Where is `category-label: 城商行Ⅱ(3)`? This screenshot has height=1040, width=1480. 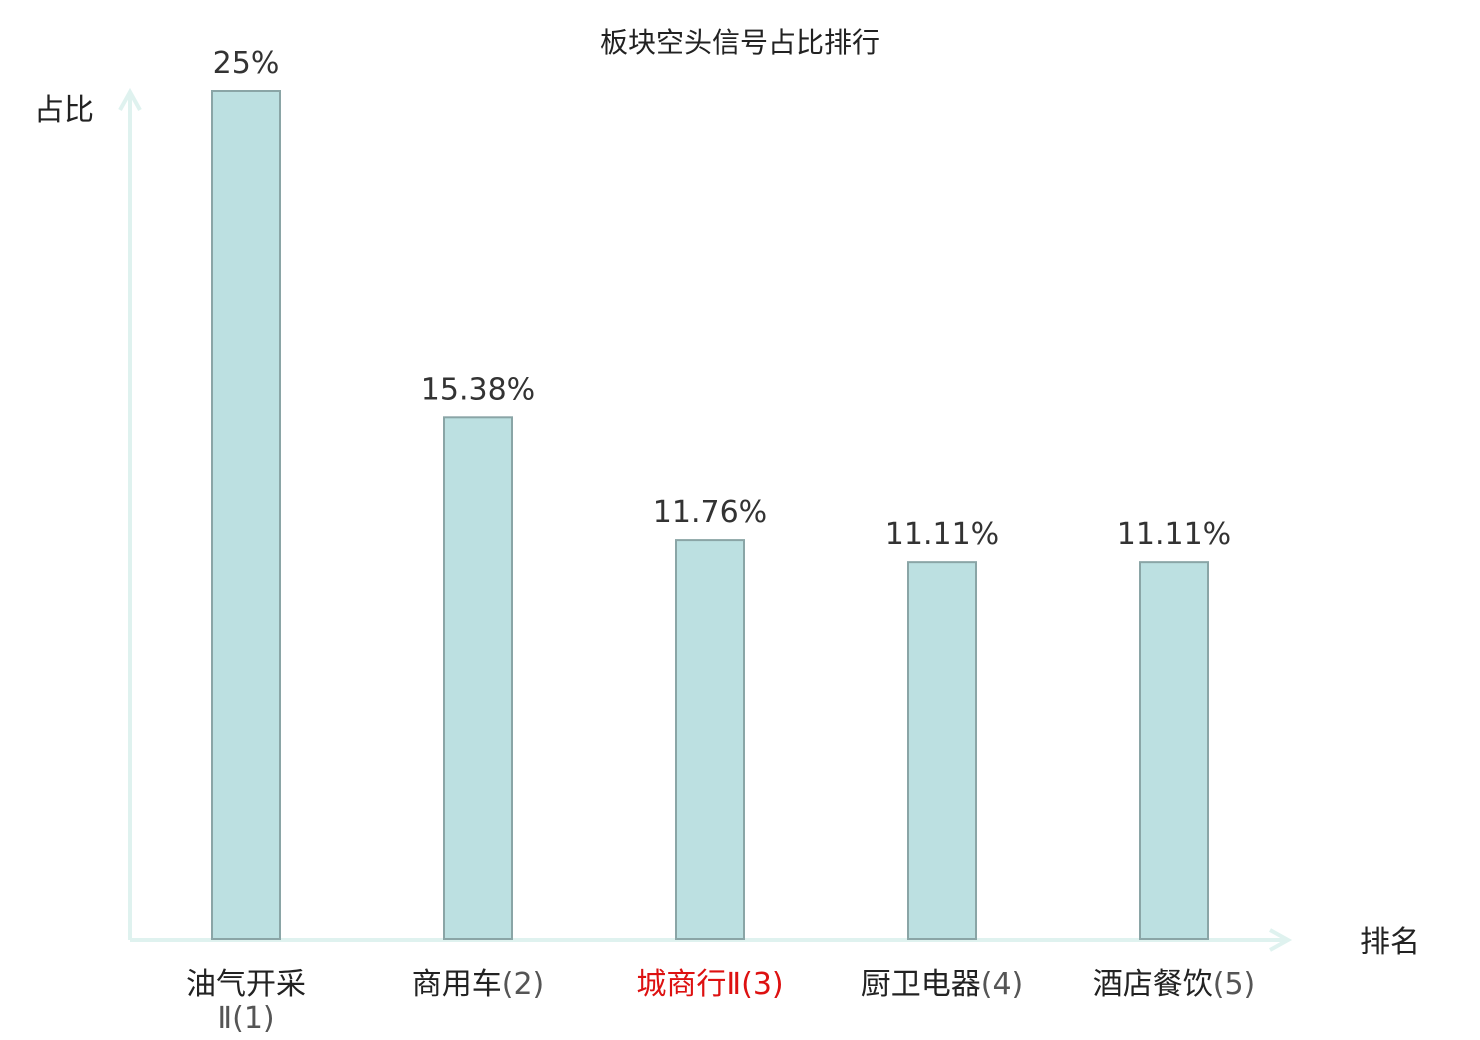 category-label: 城商行Ⅱ(3) is located at coordinates (709, 984).